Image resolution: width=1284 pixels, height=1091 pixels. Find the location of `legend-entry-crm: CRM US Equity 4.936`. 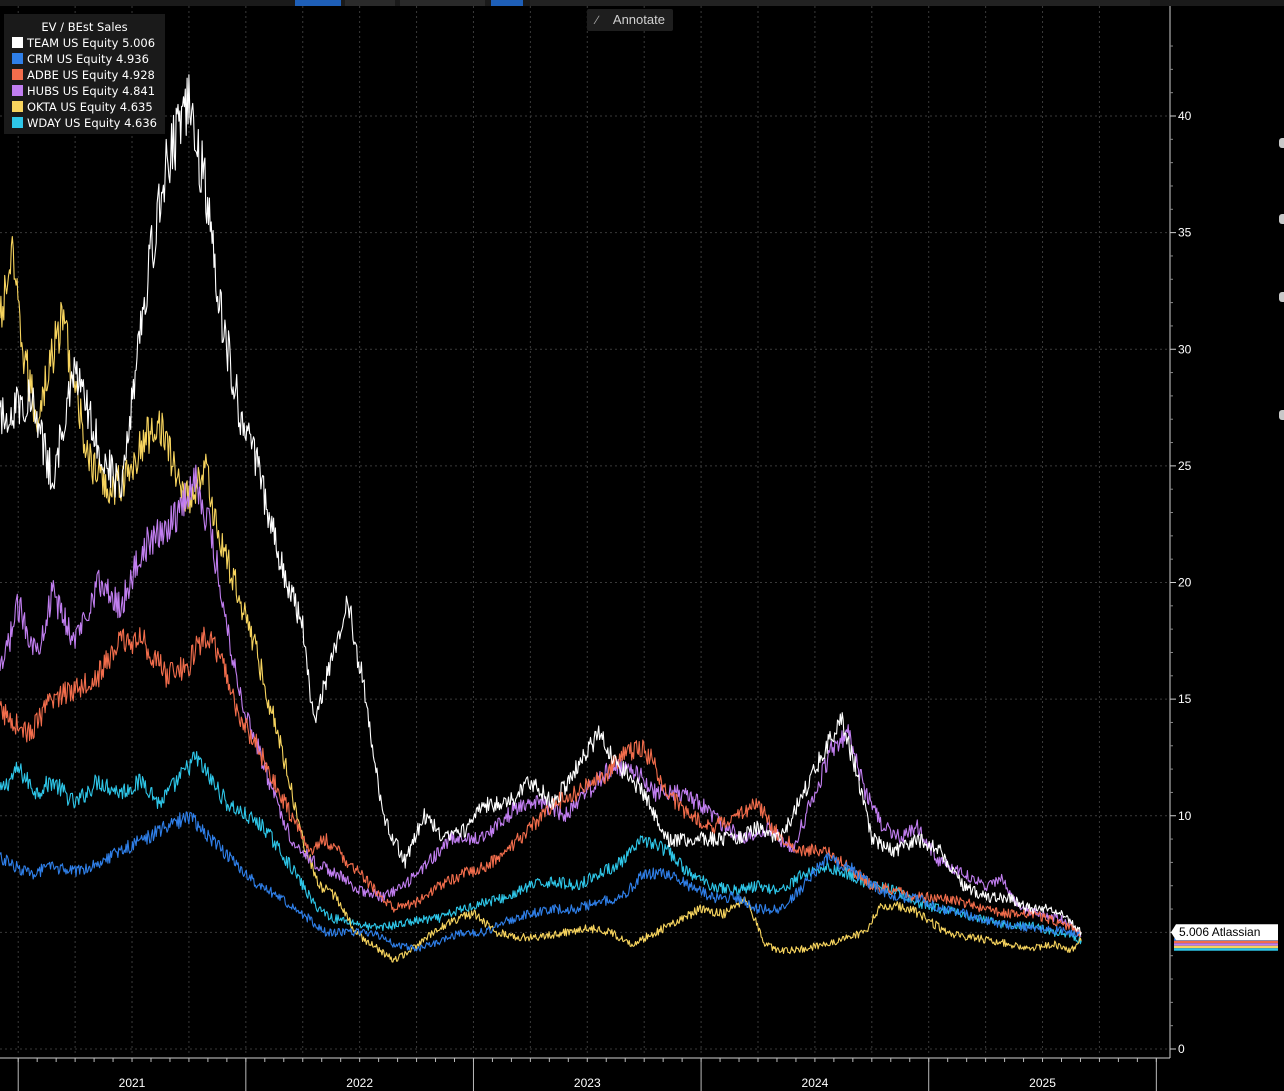

legend-entry-crm: CRM US Equity 4.936 is located at coordinates (88, 59).